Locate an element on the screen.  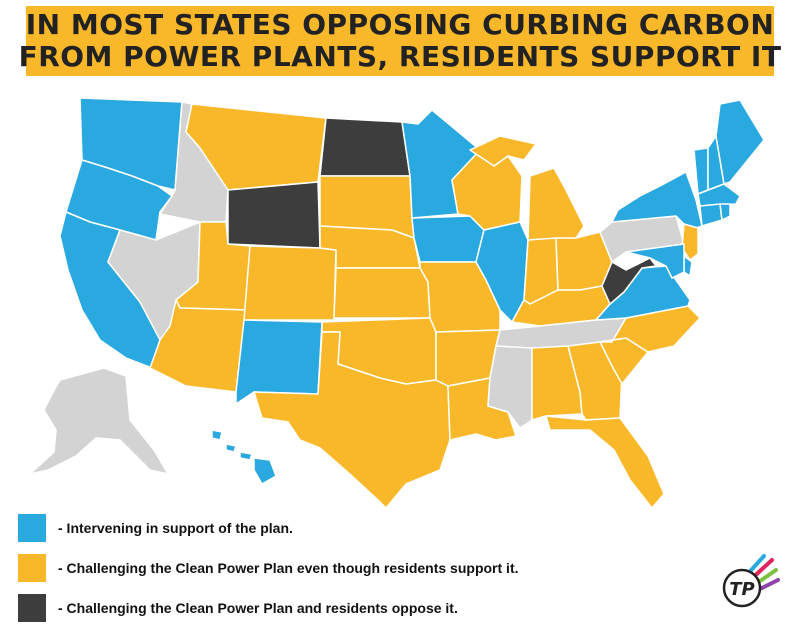
state-ny is located at coordinates (657, 201).